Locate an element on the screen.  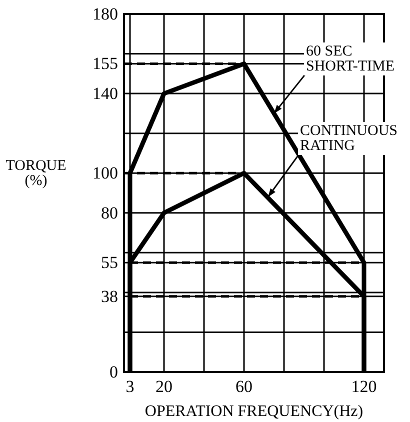
x-tick-label: 60 is located at coordinates (244, 386).